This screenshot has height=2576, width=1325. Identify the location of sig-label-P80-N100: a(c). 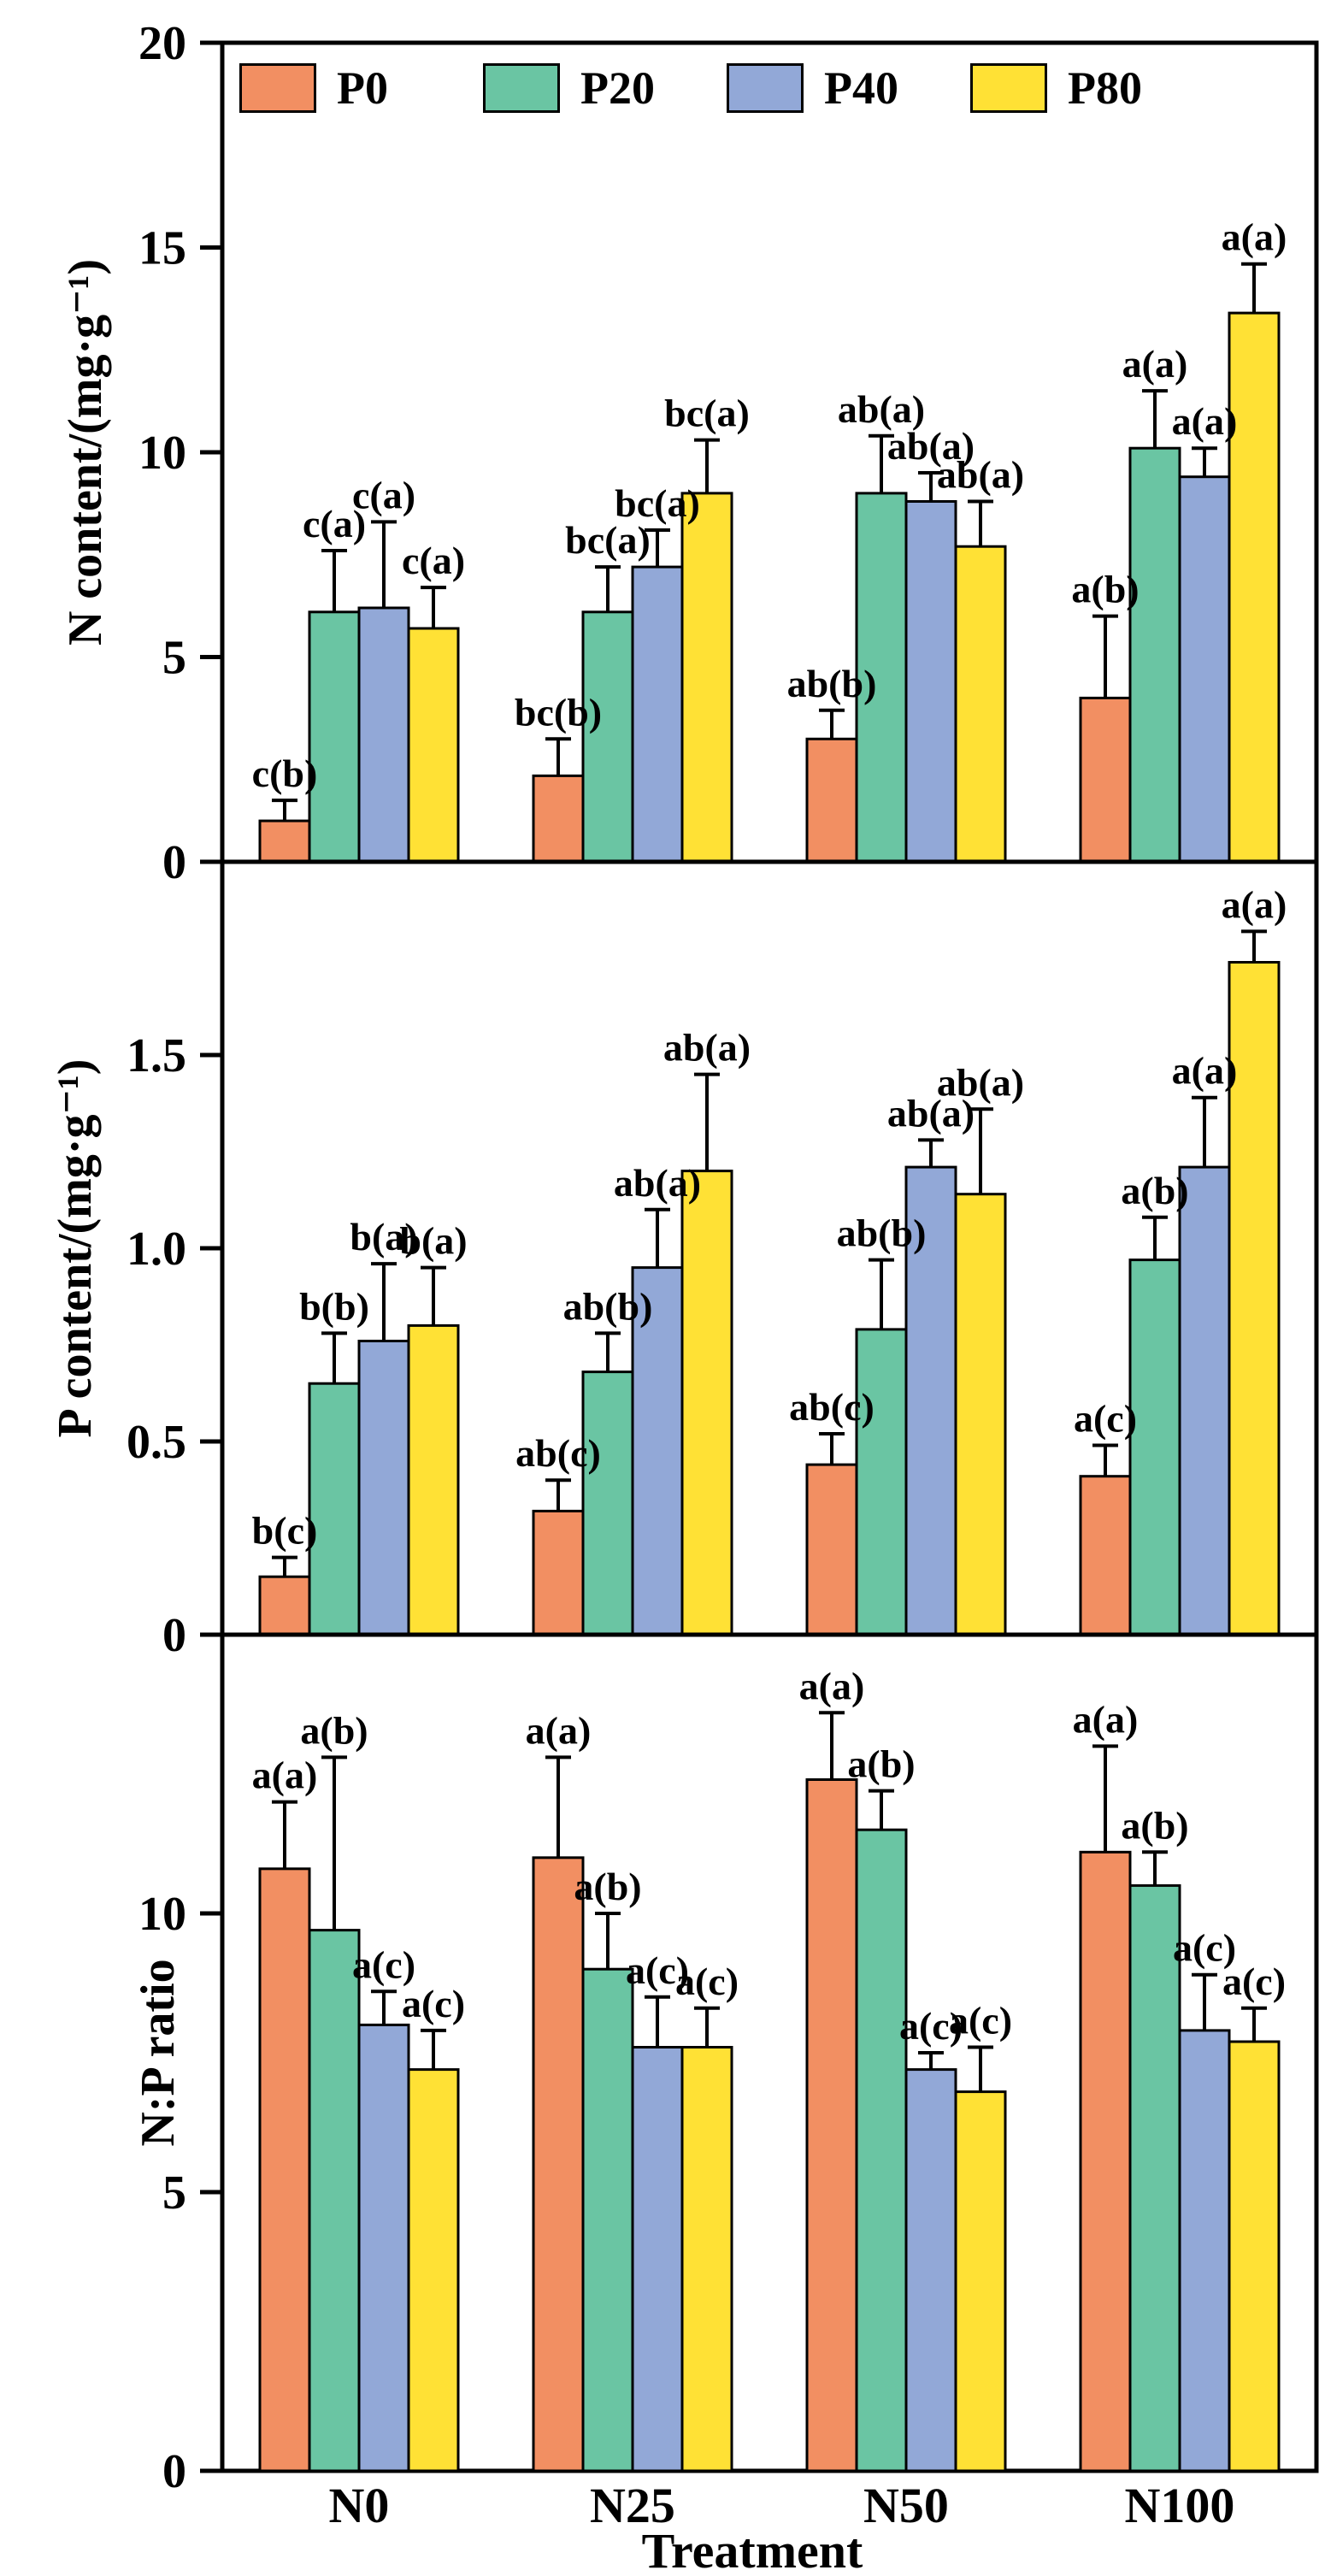
(1254, 1981).